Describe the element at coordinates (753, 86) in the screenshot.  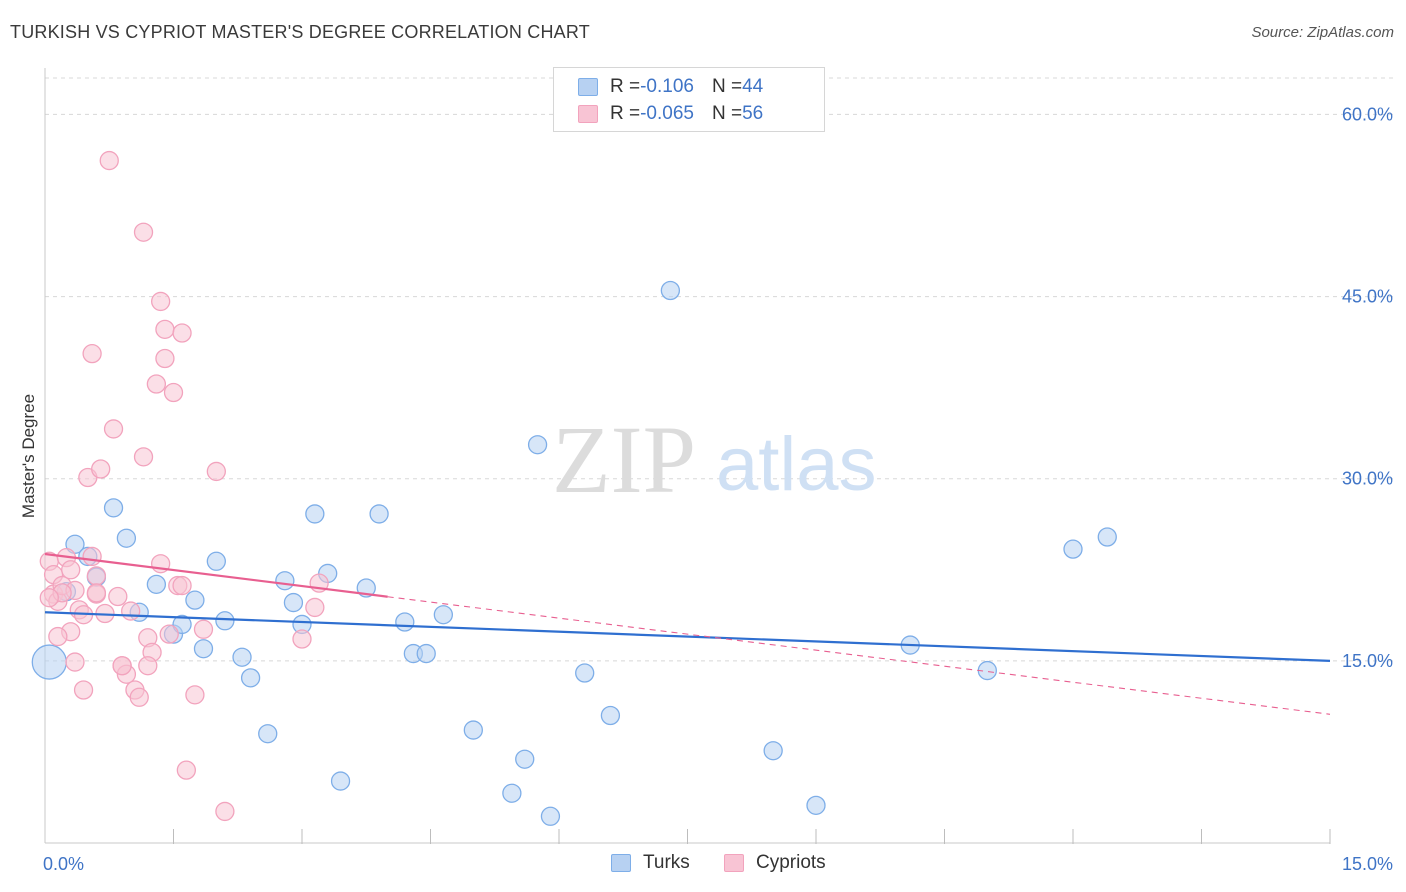
I see `legend-n-value: 44` at that location.